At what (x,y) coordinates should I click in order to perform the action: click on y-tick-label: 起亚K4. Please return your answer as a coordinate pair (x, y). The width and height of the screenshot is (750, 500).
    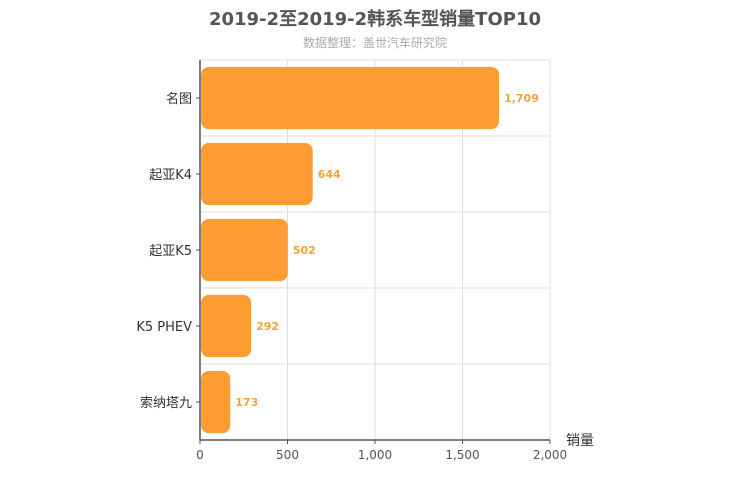
    Looking at the image, I should click on (170, 175).